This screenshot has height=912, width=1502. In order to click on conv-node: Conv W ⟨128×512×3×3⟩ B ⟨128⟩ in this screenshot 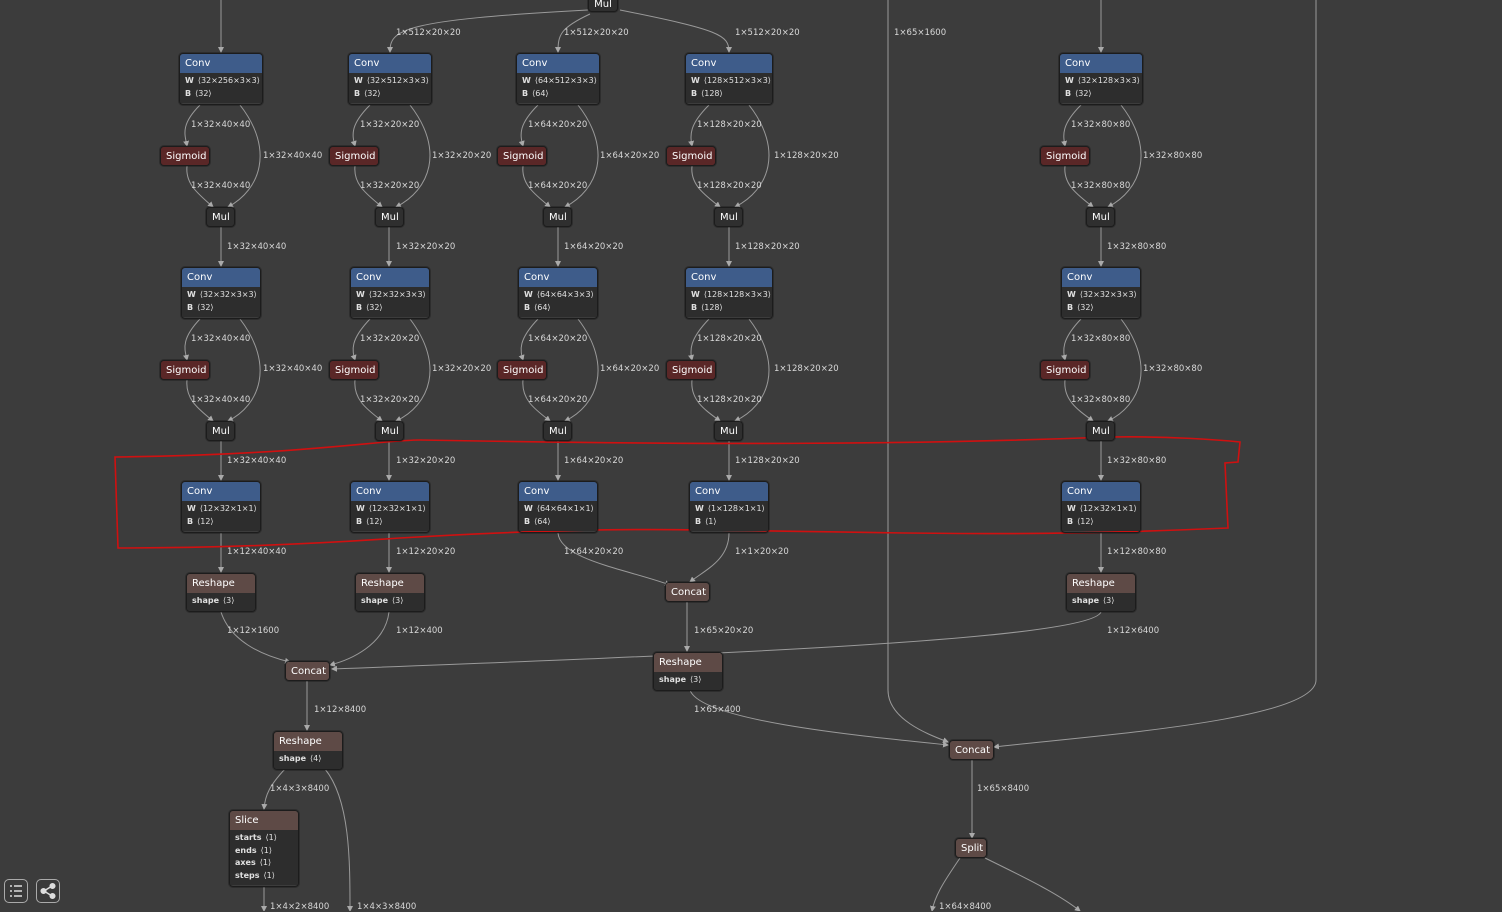, I will do `click(729, 79)`.